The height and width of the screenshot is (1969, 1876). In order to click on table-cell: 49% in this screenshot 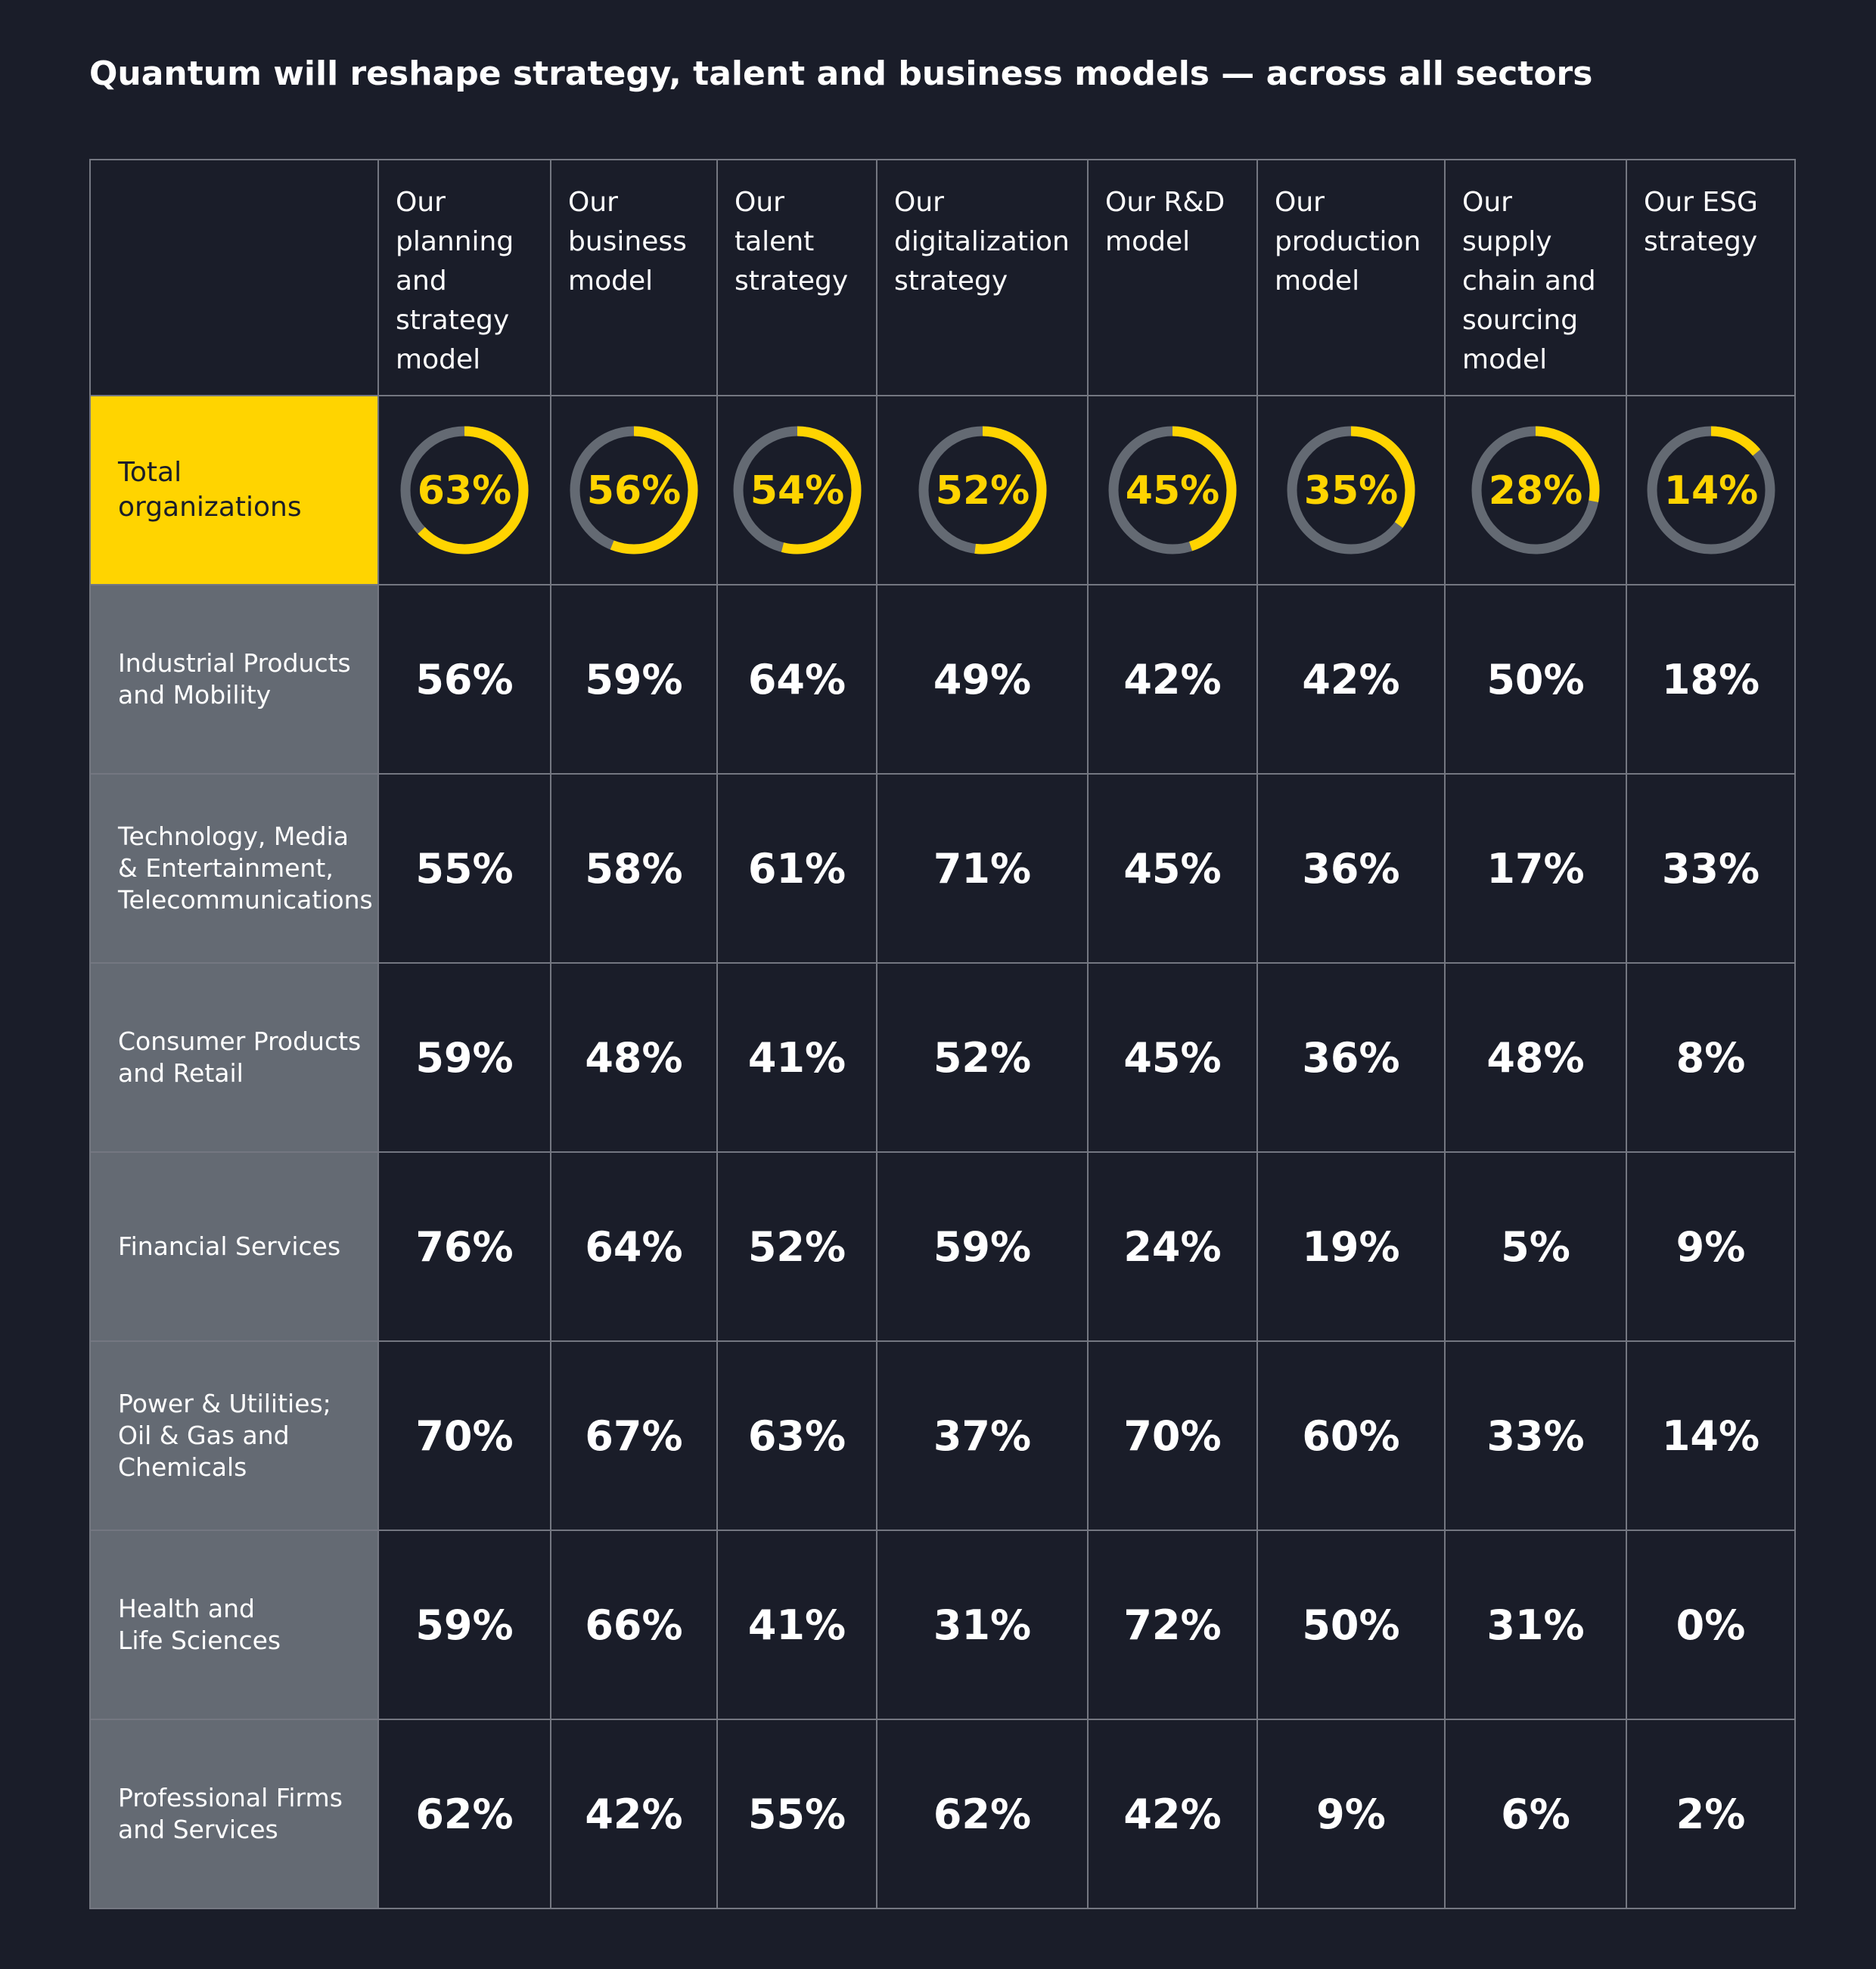, I will do `click(982, 679)`.